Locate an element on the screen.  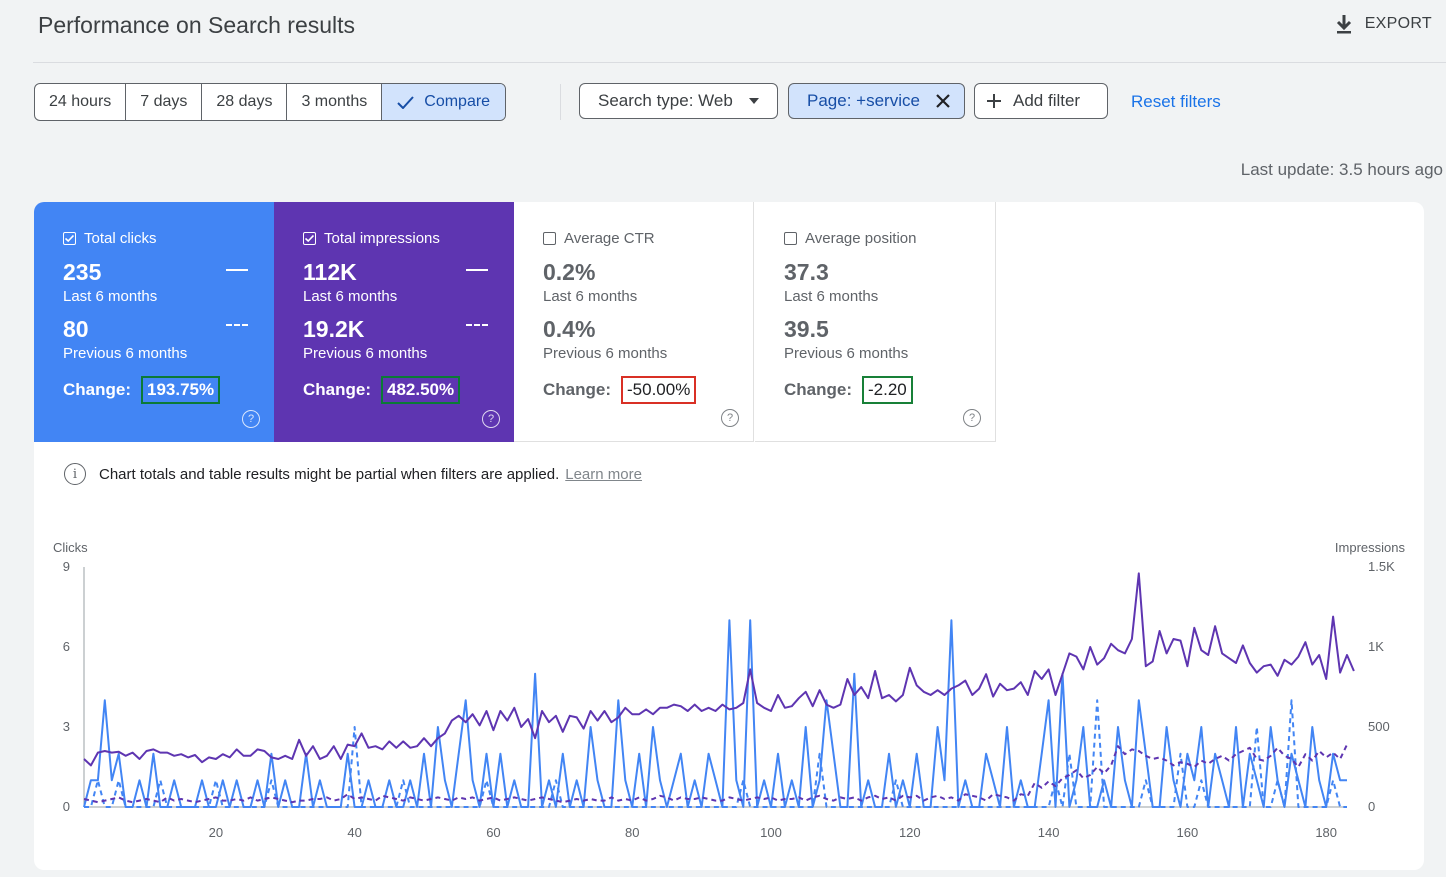
reset-filters-link: Reset filters is located at coordinates (1176, 101).